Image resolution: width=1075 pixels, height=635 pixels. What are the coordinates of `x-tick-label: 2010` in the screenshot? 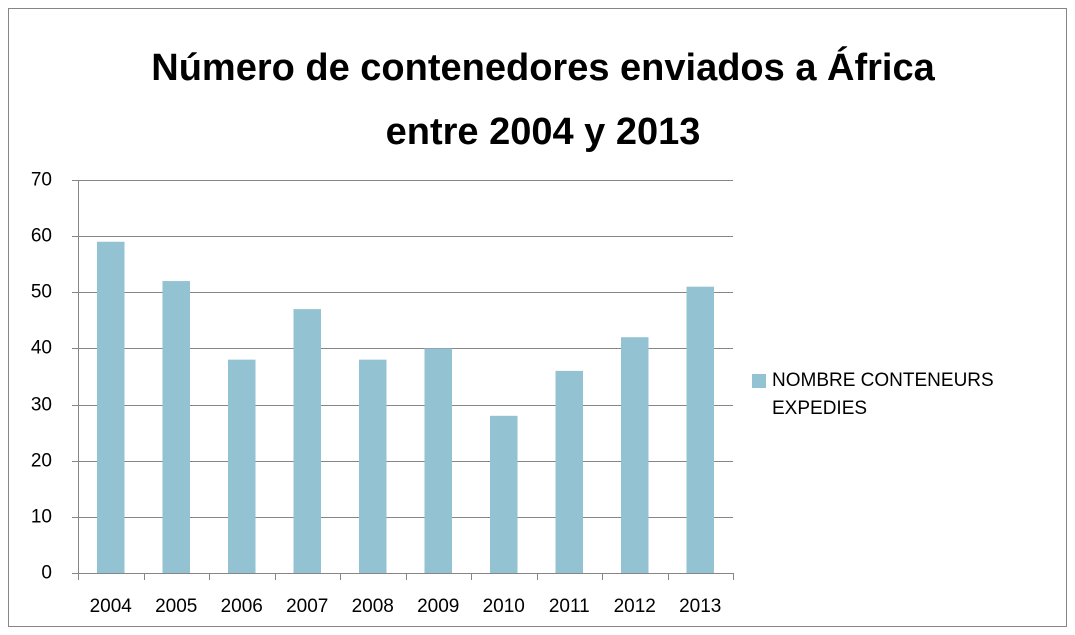 It's located at (504, 606).